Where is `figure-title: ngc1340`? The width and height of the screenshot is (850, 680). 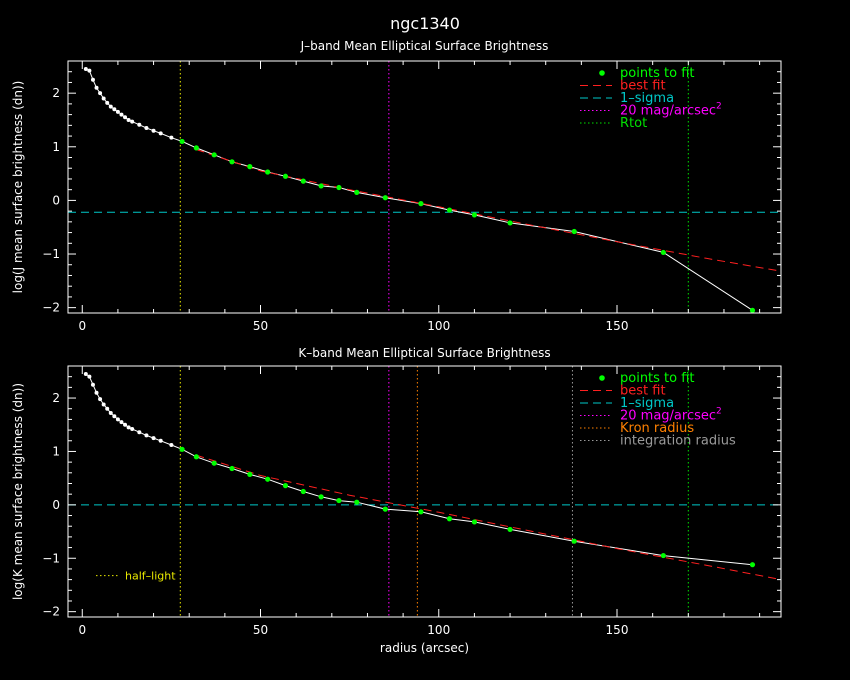
figure-title: ngc1340 is located at coordinates (425, 23).